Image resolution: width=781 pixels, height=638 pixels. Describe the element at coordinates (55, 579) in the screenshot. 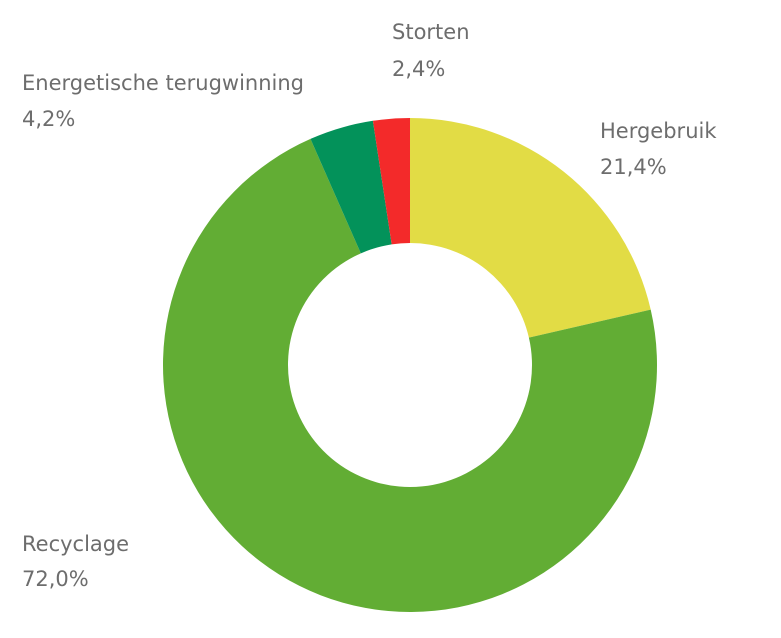

I see `slice-value-label: 72,0%` at that location.